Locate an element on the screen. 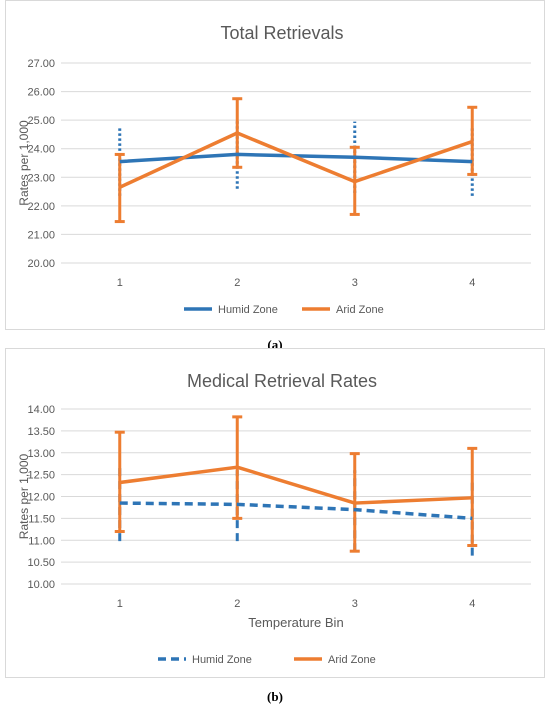 The image size is (550, 709). chart-title: Total Retrievals is located at coordinates (281, 33).